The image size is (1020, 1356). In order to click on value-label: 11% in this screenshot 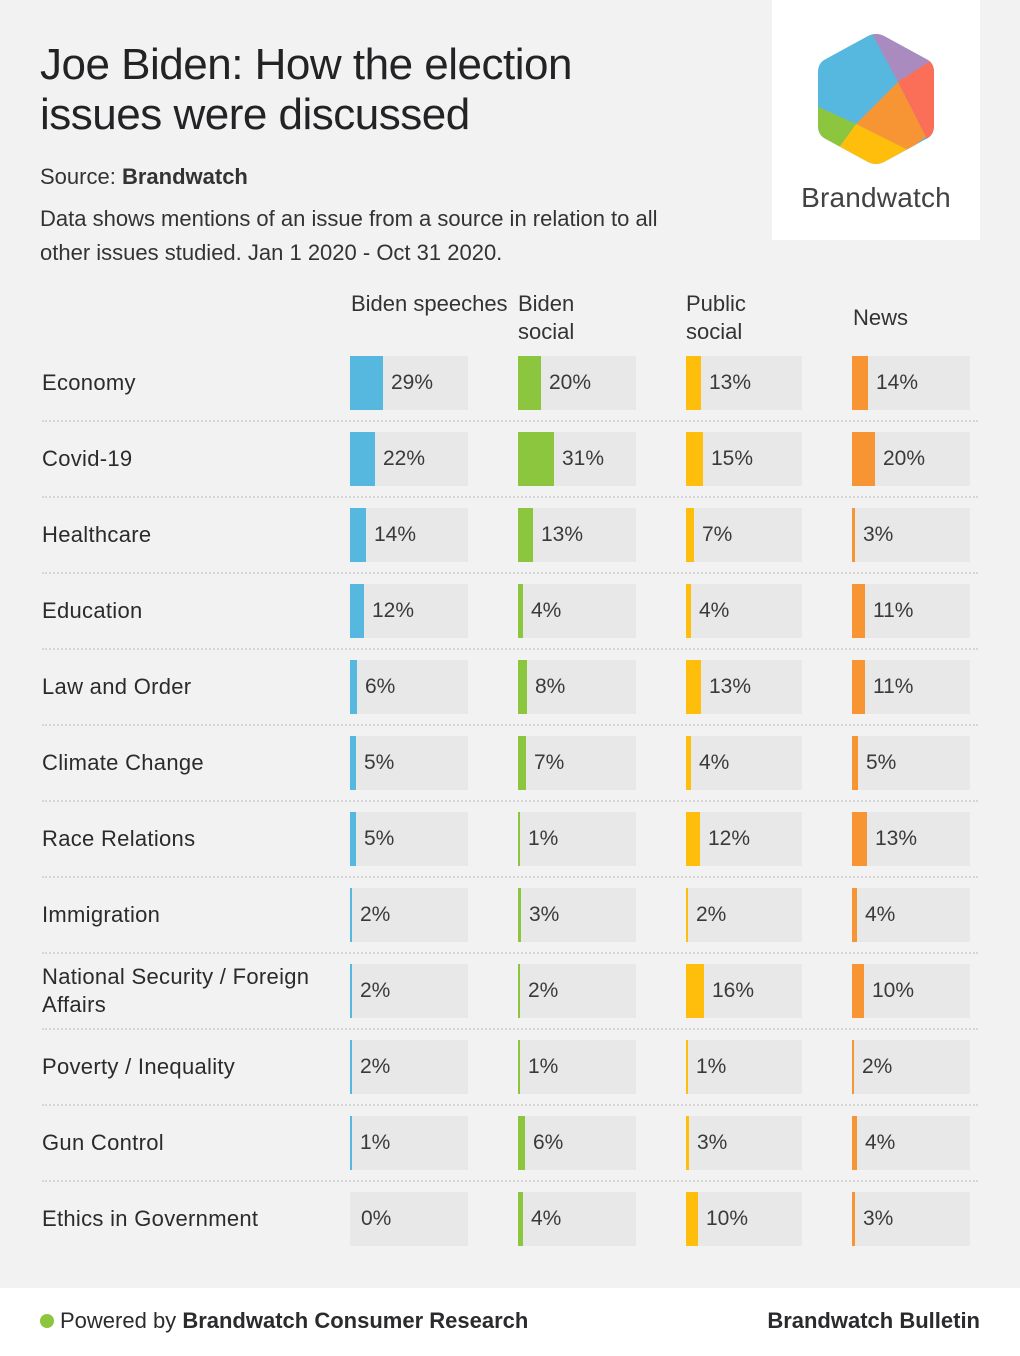, I will do `click(893, 610)`.